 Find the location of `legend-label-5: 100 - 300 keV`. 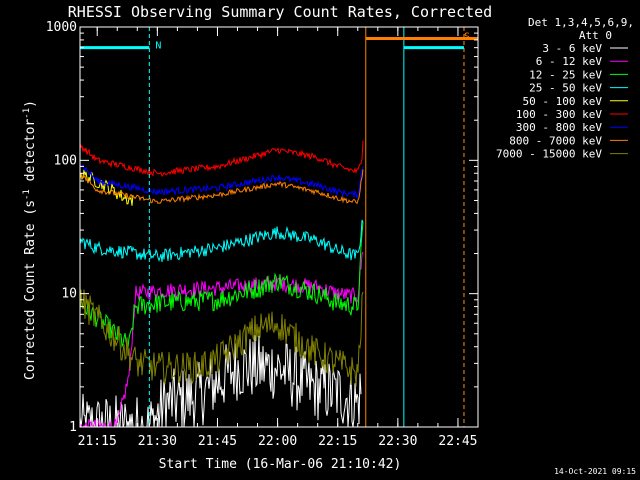

legend-label-5: 100 - 300 keV is located at coordinates (559, 114).